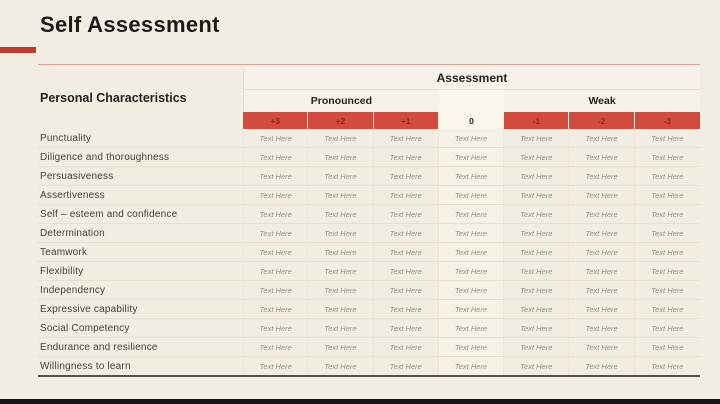 This screenshot has height=404, width=720. I want to click on left-accent-bar, so click(18, 50).